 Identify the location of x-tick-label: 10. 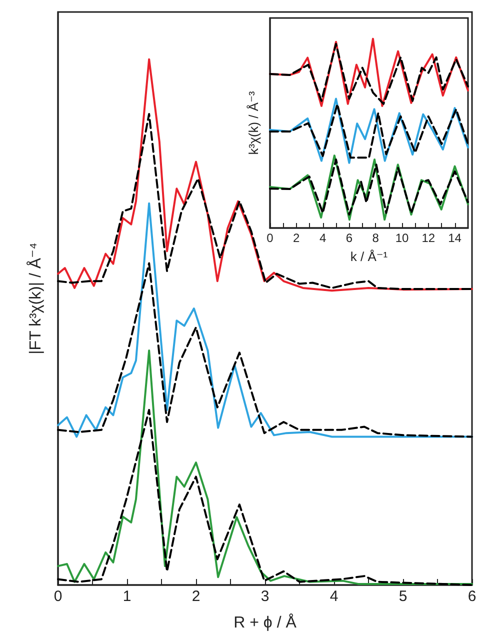
(402, 238).